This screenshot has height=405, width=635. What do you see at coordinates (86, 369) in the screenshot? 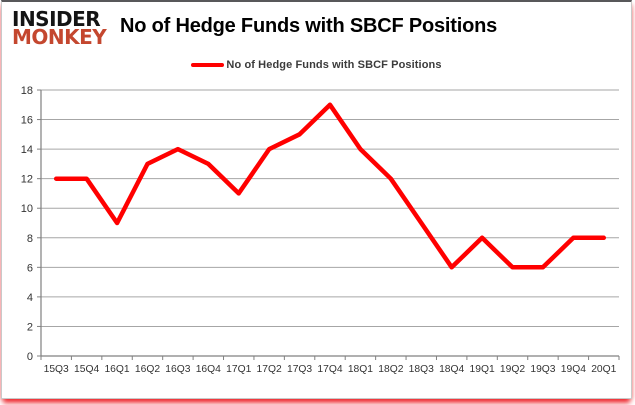
I see `x-tick-label: 15Q4` at bounding box center [86, 369].